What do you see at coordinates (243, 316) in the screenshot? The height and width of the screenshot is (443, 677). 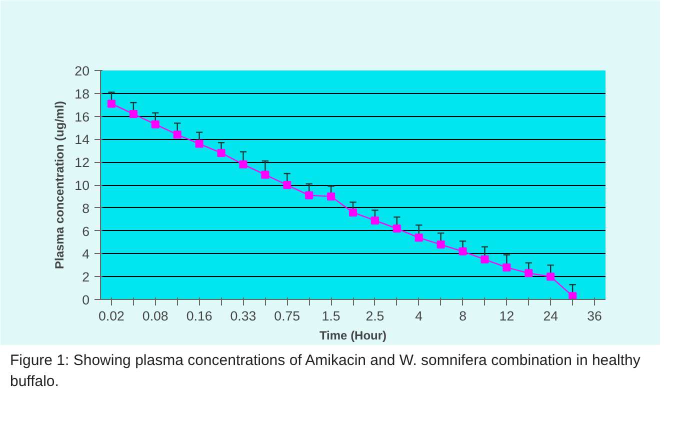 I see `x-tick-label: 0.33` at bounding box center [243, 316].